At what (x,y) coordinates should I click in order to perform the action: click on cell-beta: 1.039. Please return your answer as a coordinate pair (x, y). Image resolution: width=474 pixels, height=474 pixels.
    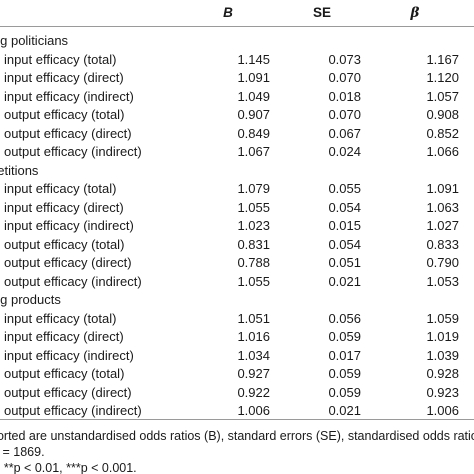
    Looking at the image, I should click on (442, 355).